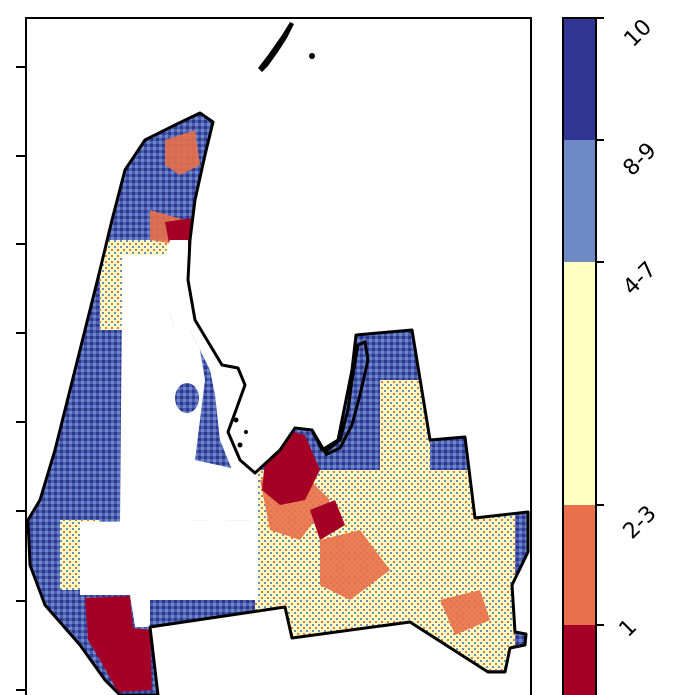  What do you see at coordinates (640, 278) in the screenshot?
I see `colorbar-label-4-7: 4-7` at bounding box center [640, 278].